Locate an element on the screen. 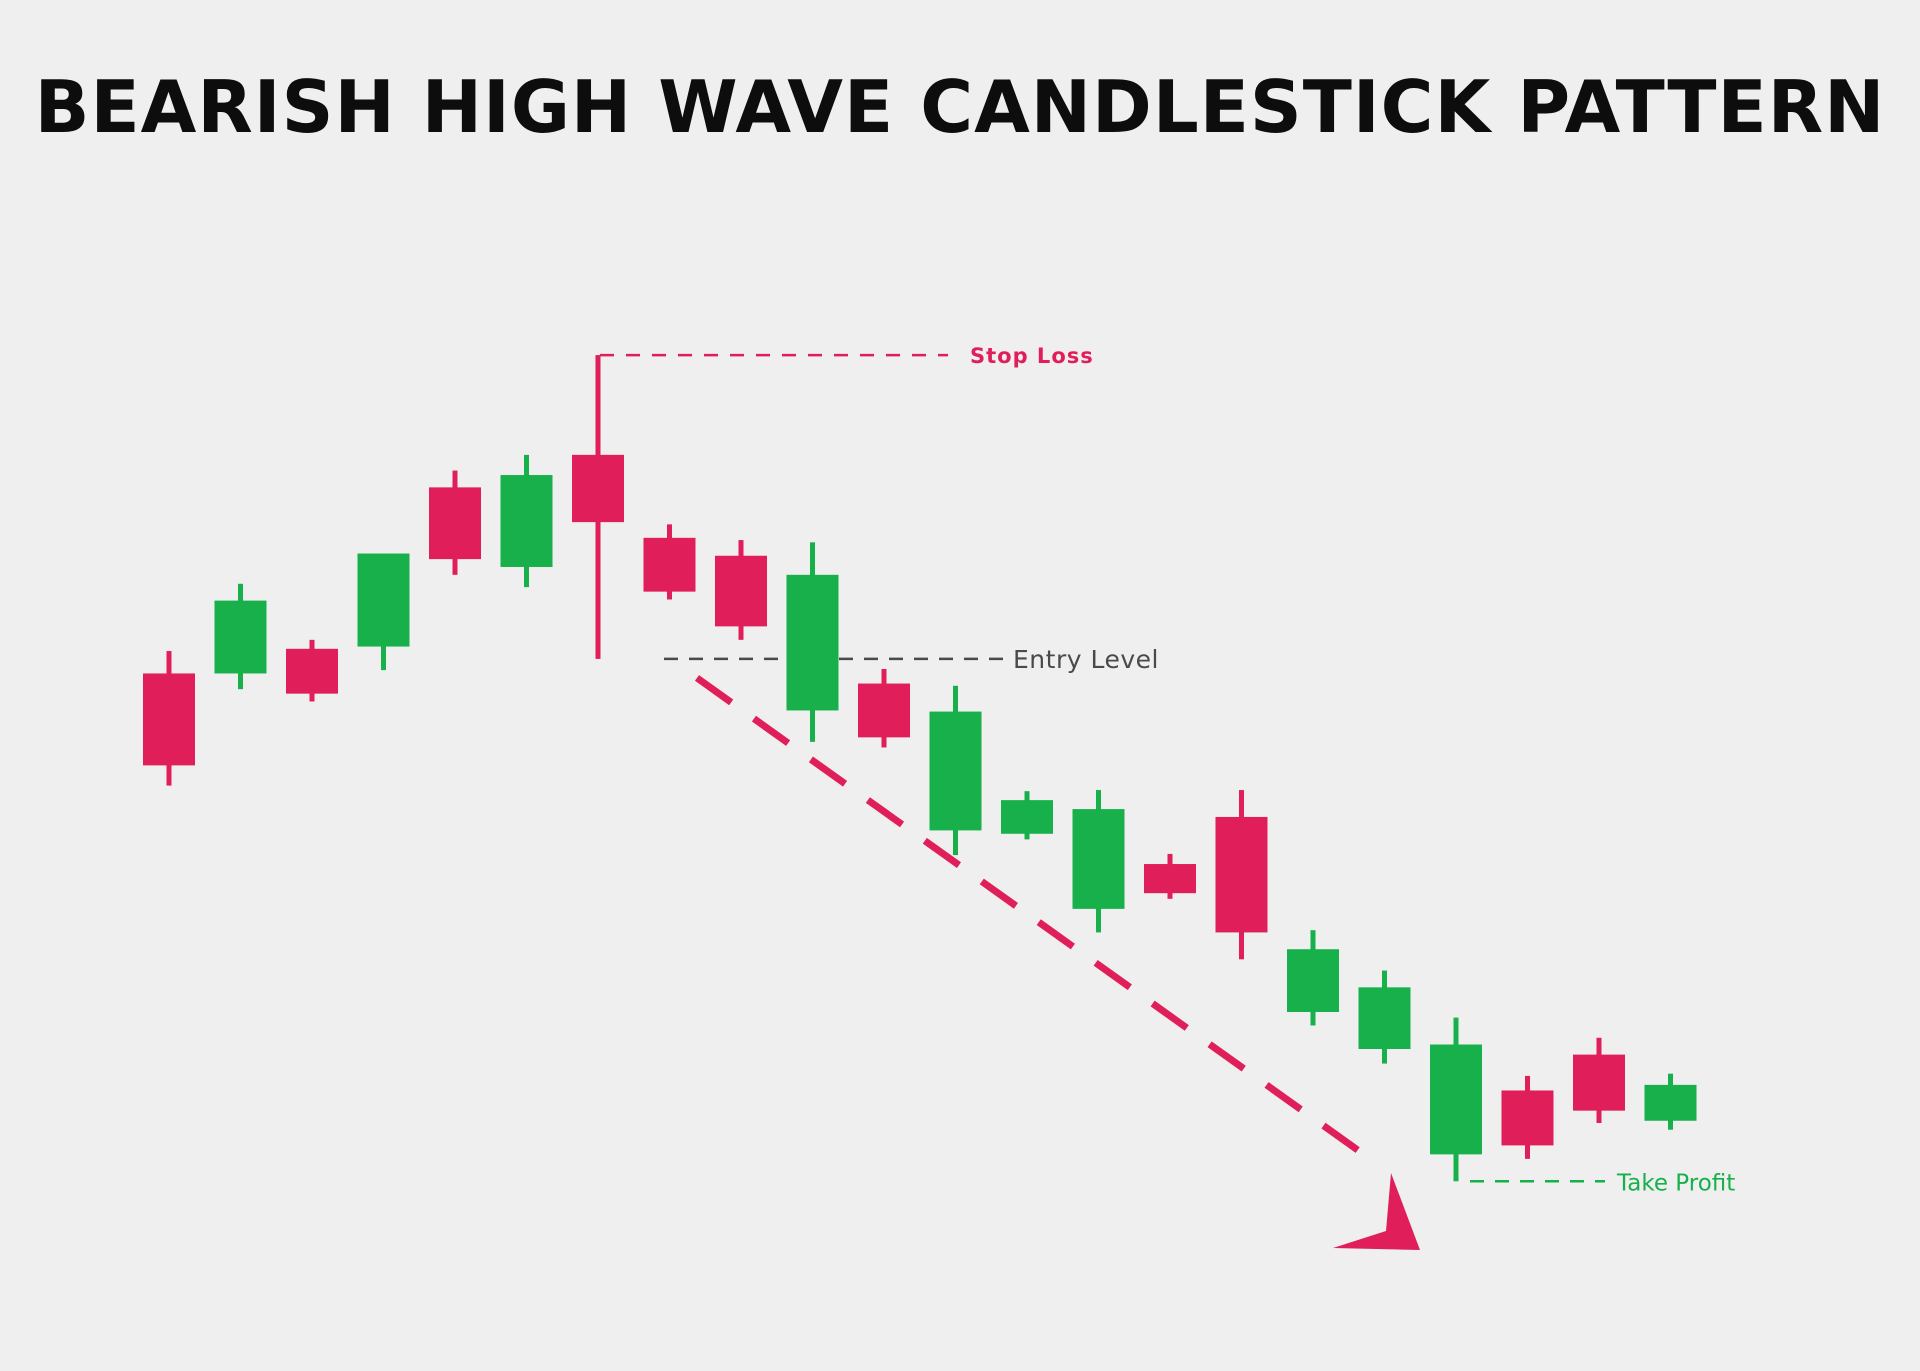  take-profit-label: Take Profit is located at coordinates (1675, 1183).